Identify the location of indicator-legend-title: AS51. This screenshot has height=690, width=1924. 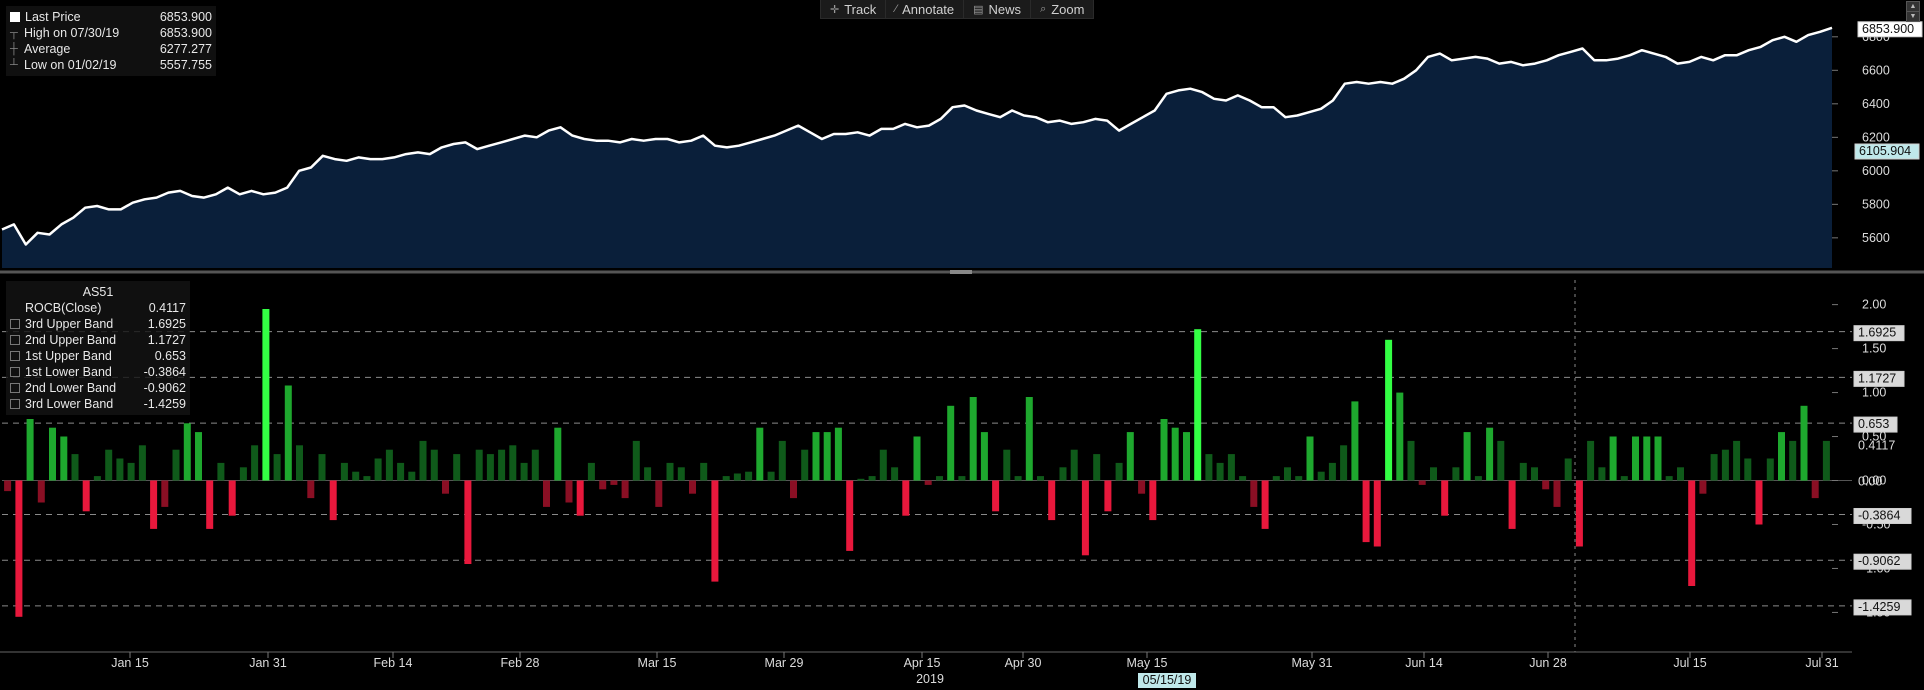
(98, 292).